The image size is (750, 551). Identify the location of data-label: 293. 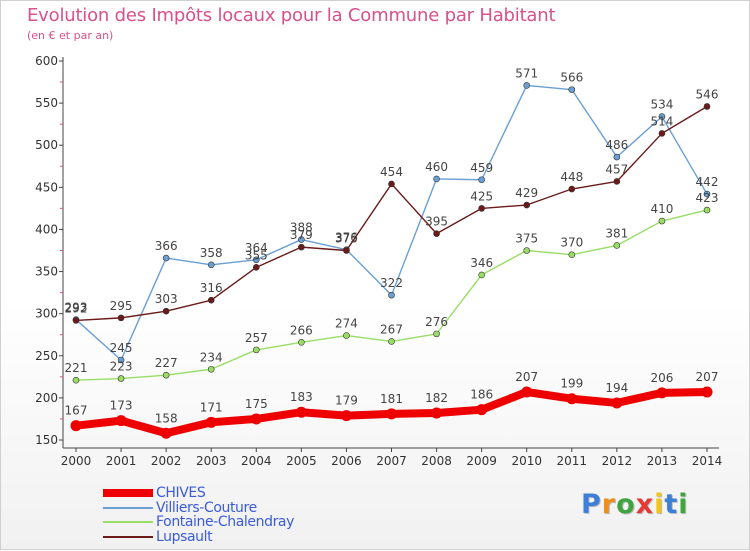
(76, 308).